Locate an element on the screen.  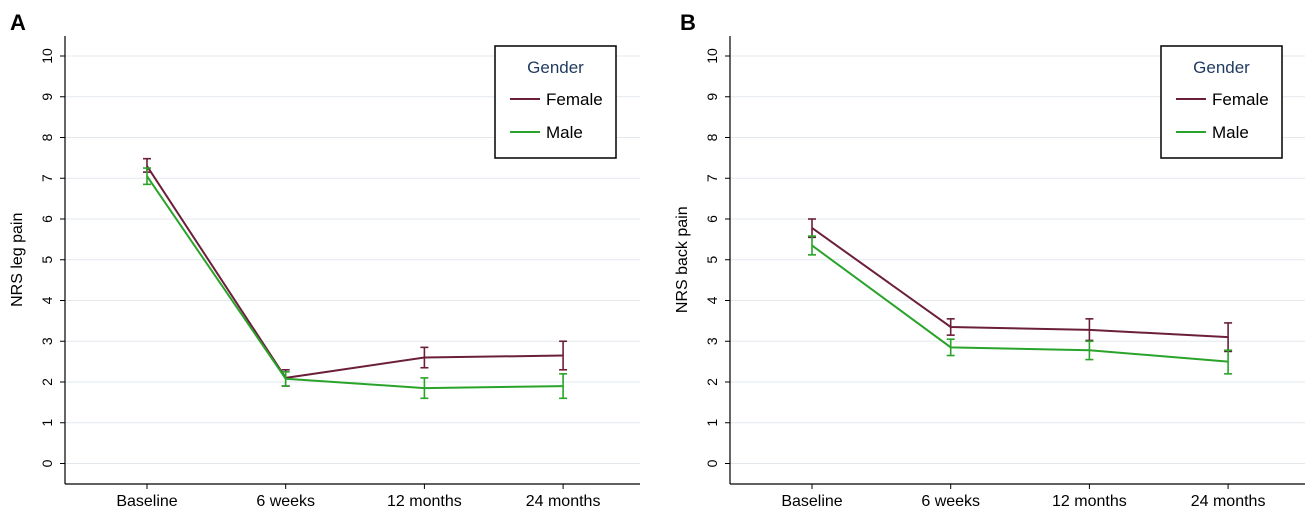
panel-label: B is located at coordinates (688, 22).